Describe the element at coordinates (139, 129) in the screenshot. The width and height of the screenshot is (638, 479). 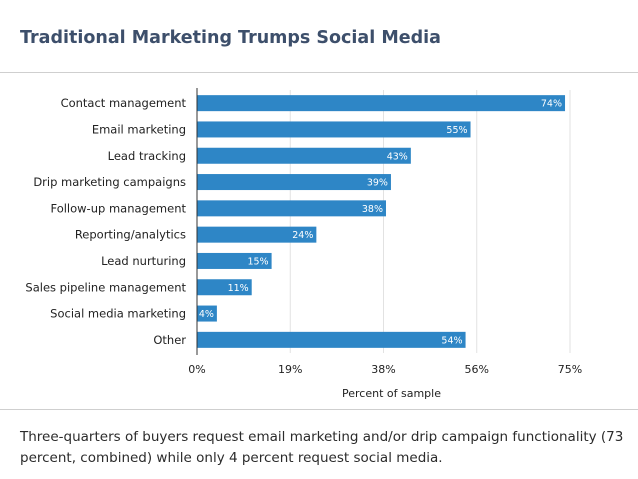
I see `category-label: Email marketing` at that location.